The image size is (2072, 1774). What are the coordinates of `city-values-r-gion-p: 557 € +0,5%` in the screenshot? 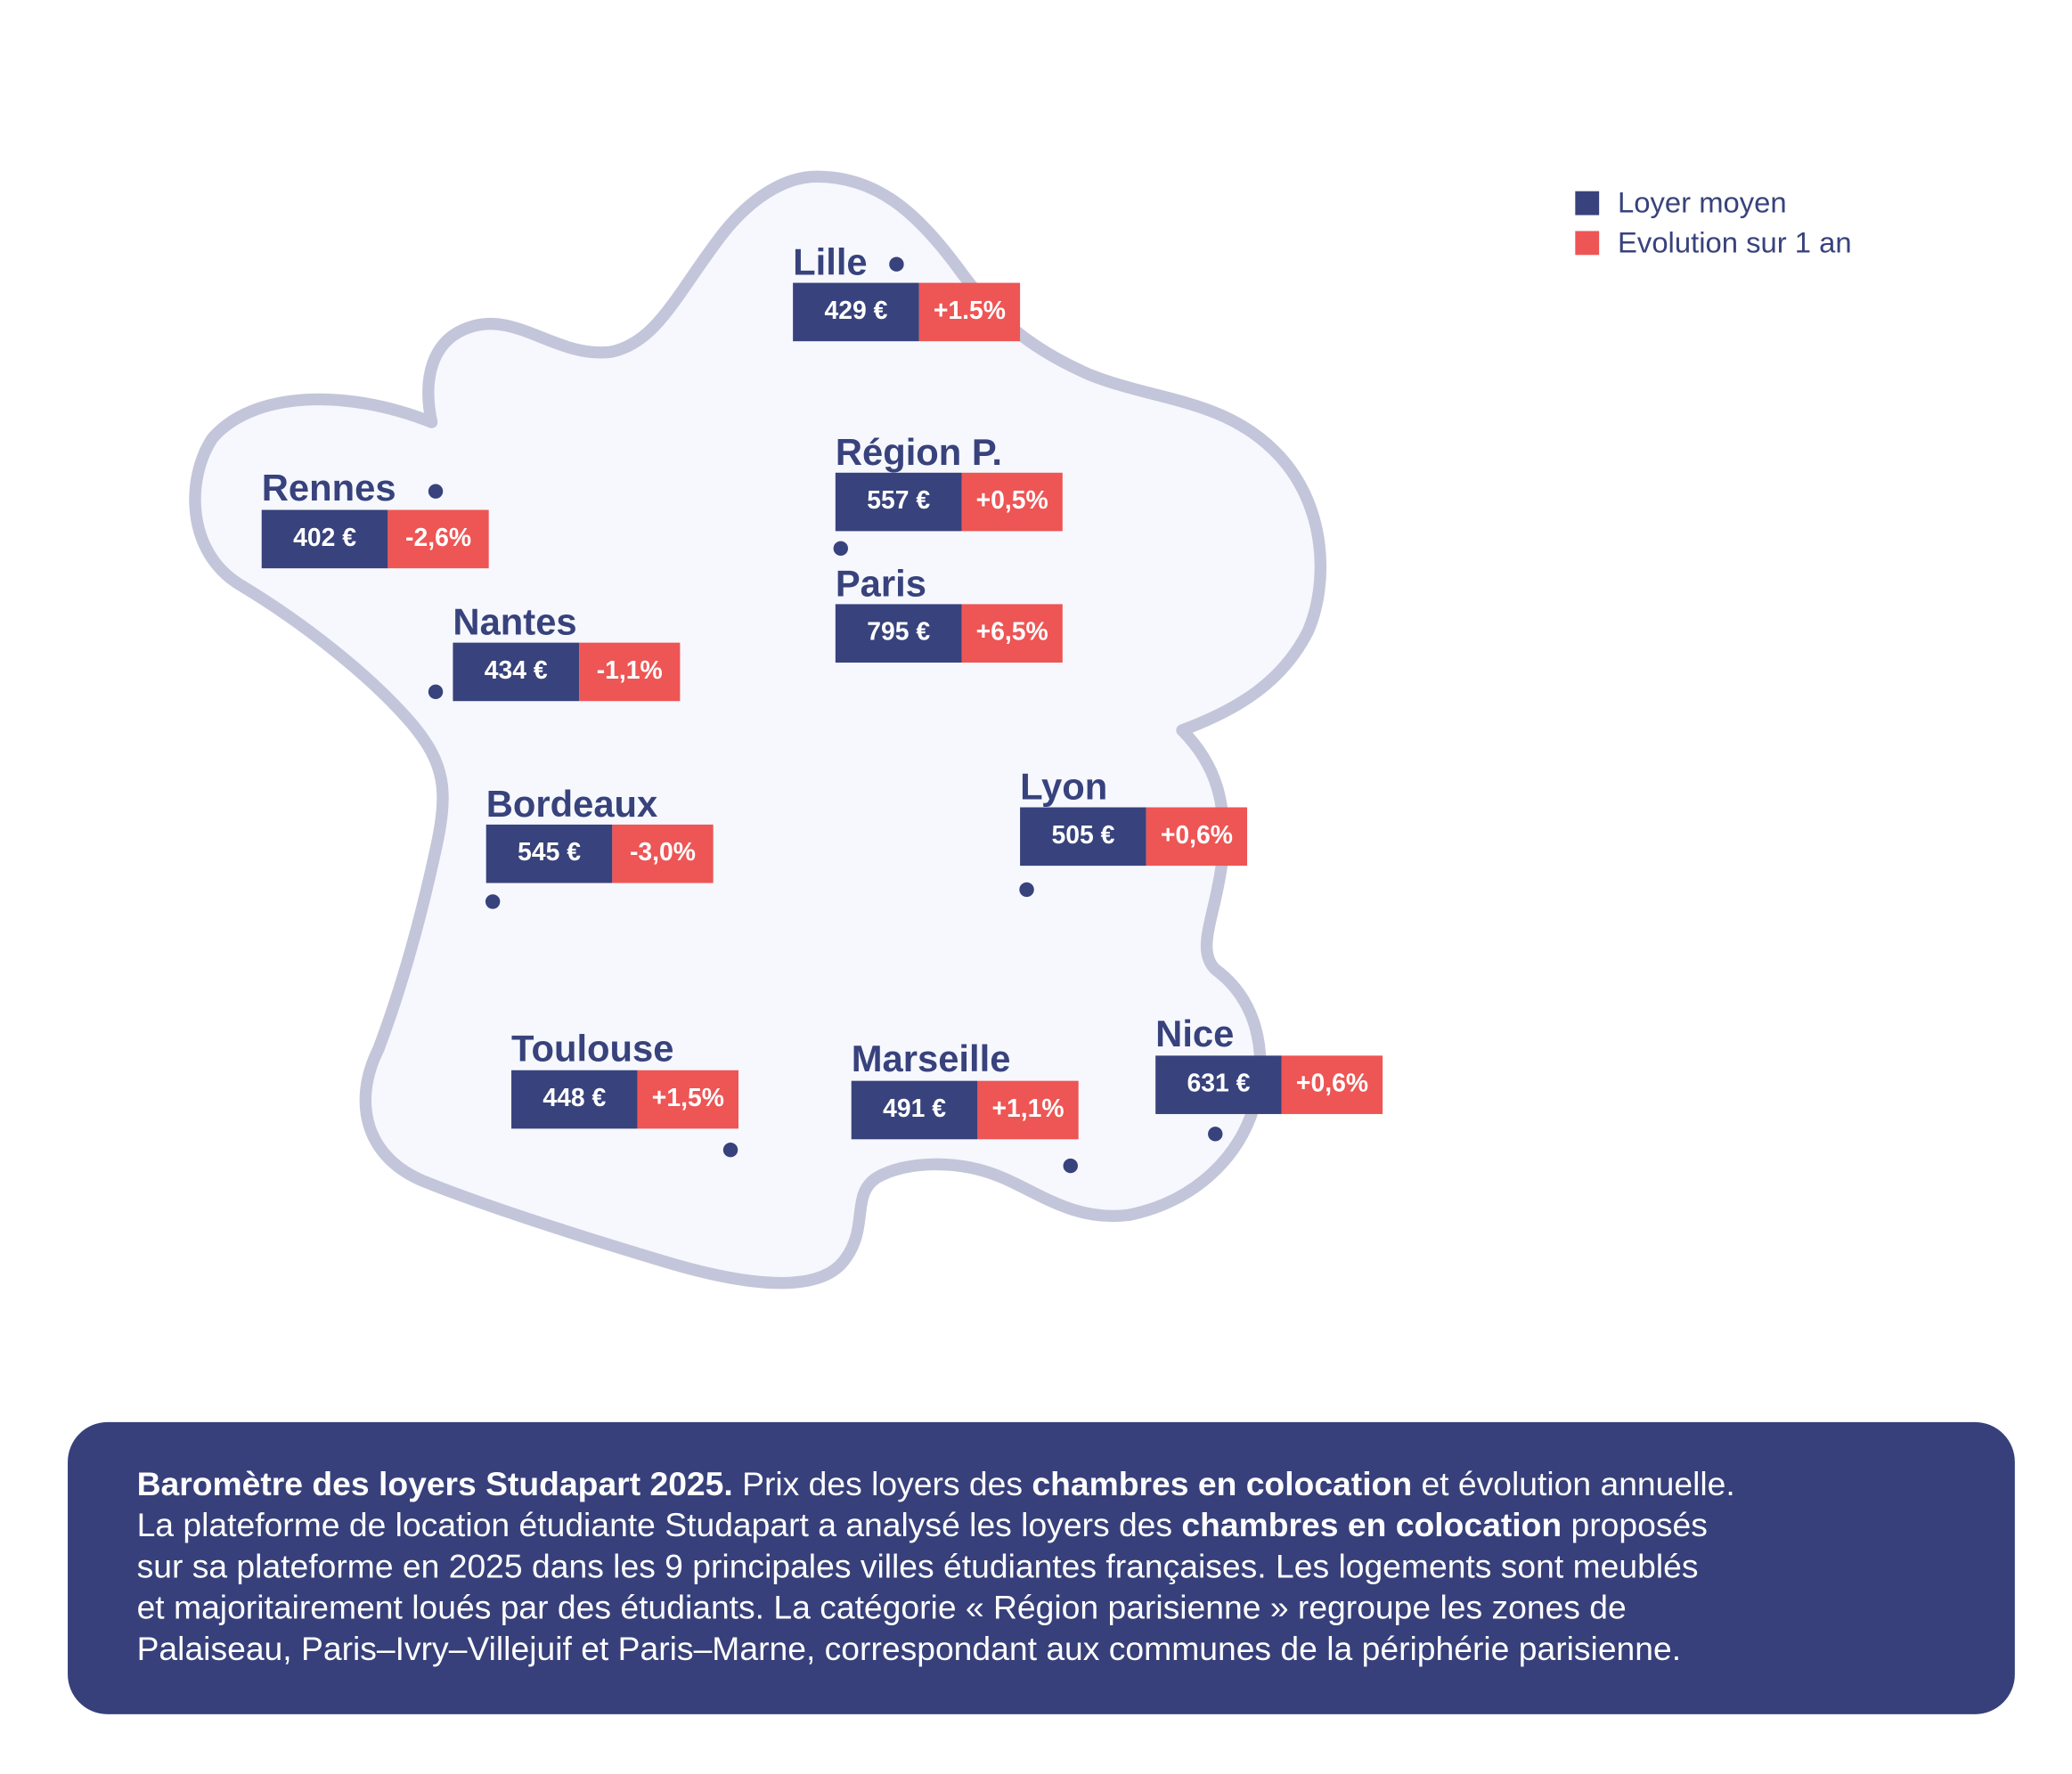 It's located at (949, 502).